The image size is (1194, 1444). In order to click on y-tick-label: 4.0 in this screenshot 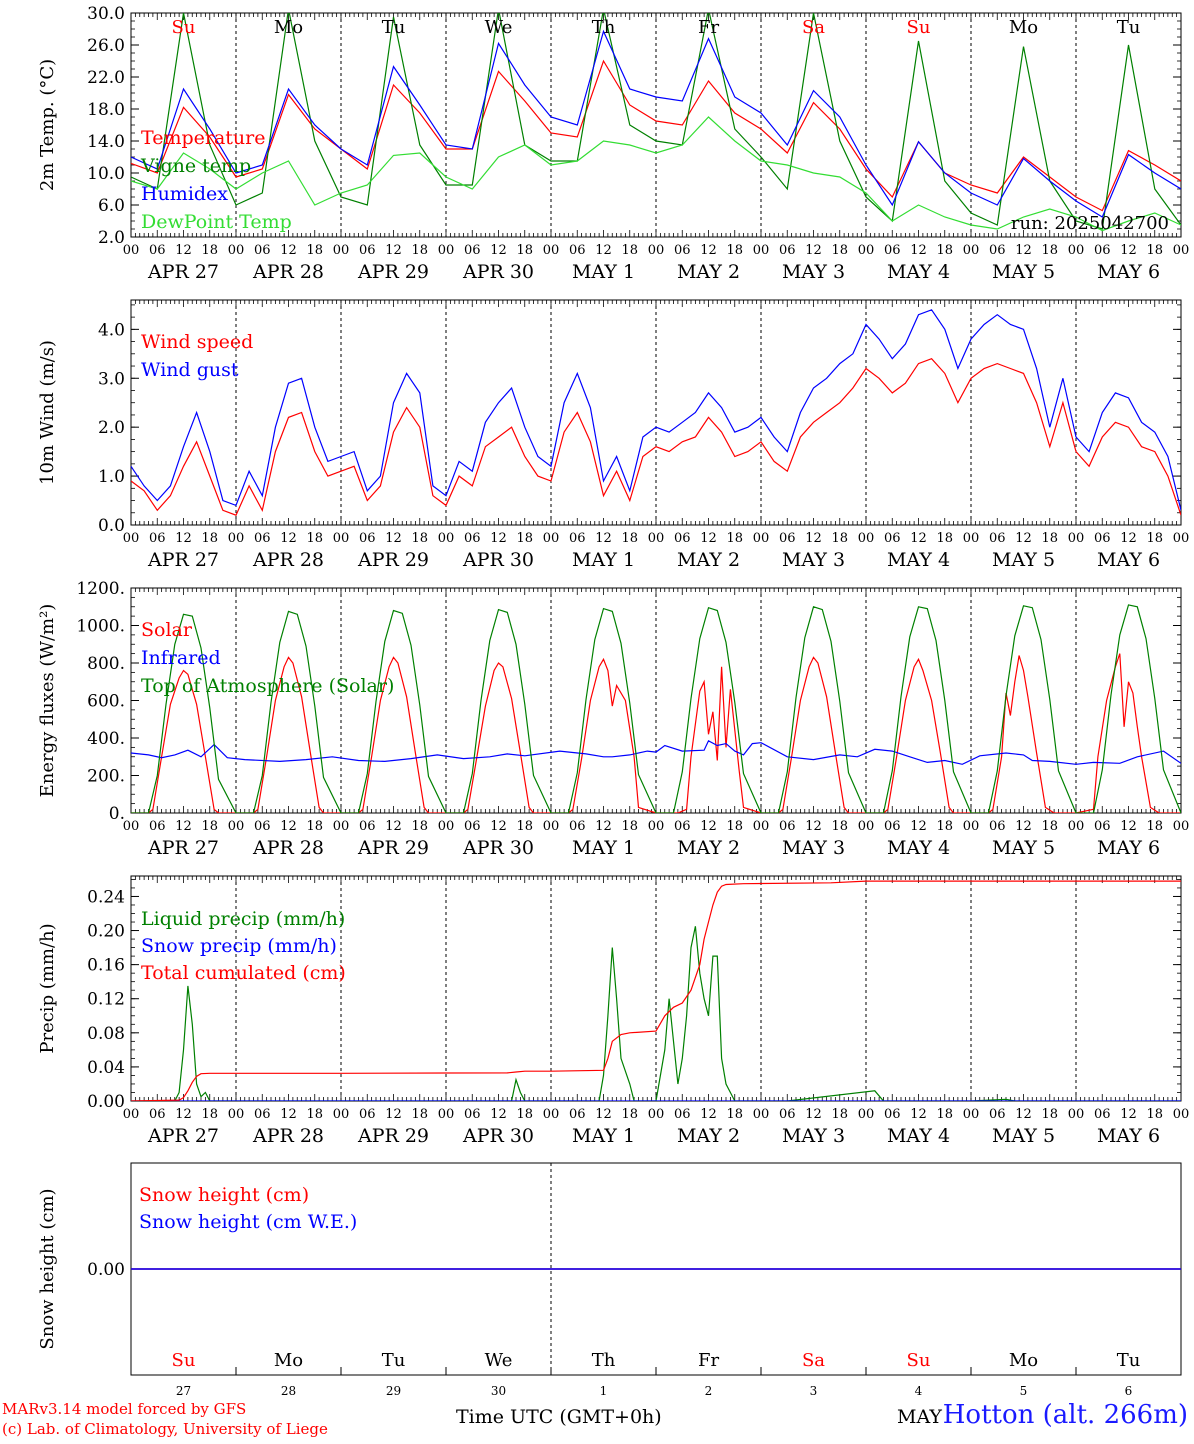, I will do `click(111, 330)`.